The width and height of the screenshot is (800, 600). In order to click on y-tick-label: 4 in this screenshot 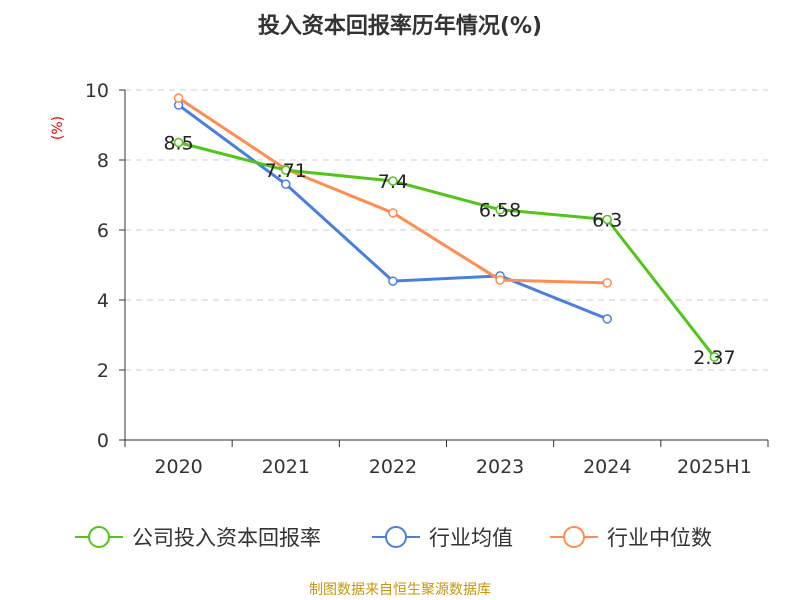, I will do `click(103, 301)`.